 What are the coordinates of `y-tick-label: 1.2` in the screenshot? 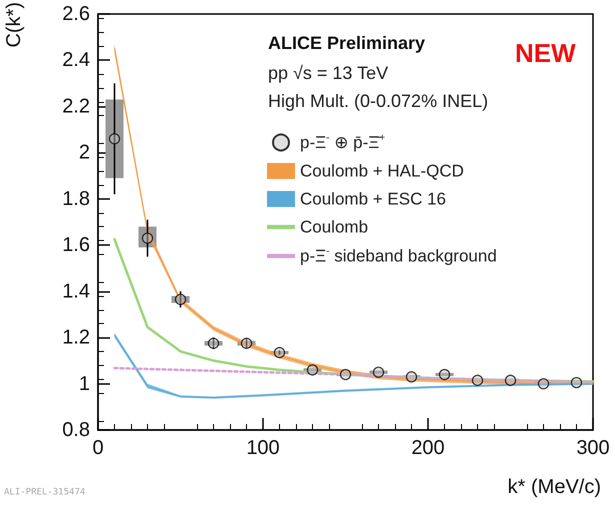 It's located at (76, 337).